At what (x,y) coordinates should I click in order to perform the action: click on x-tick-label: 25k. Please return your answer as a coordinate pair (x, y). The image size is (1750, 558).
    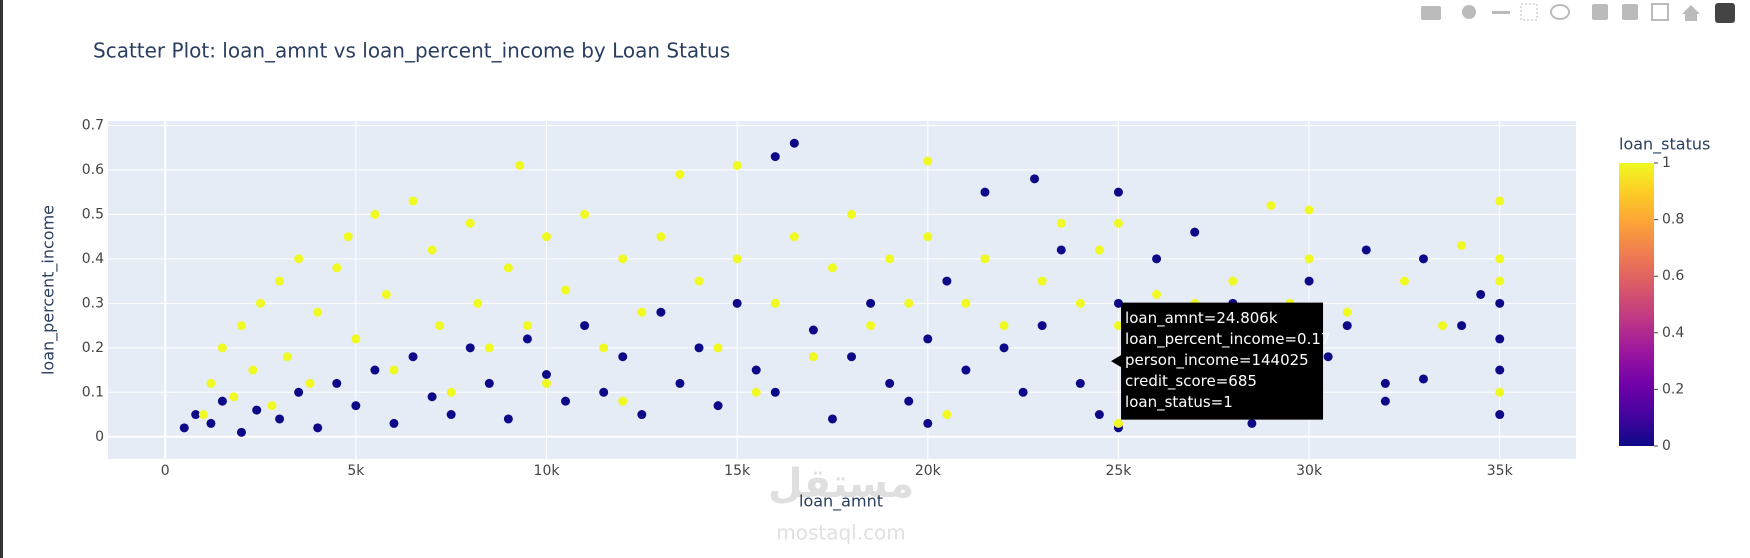
    Looking at the image, I should click on (1118, 471).